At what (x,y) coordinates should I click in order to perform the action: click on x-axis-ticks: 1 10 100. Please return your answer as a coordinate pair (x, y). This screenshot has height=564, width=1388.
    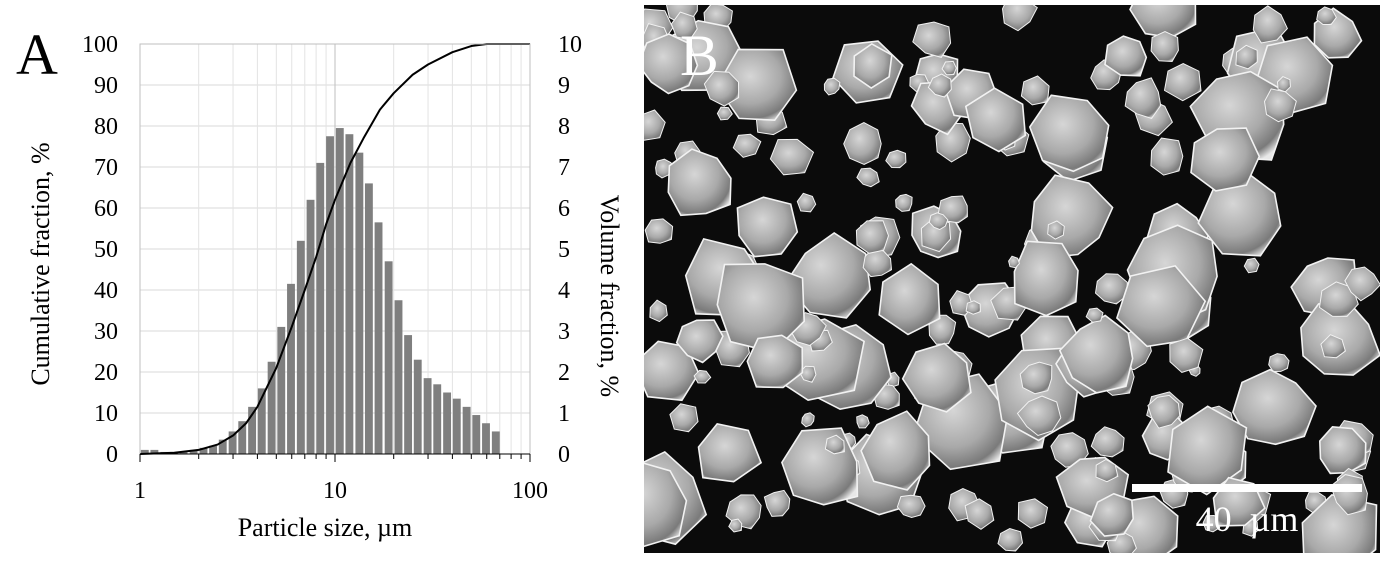
    Looking at the image, I should click on (341, 479).